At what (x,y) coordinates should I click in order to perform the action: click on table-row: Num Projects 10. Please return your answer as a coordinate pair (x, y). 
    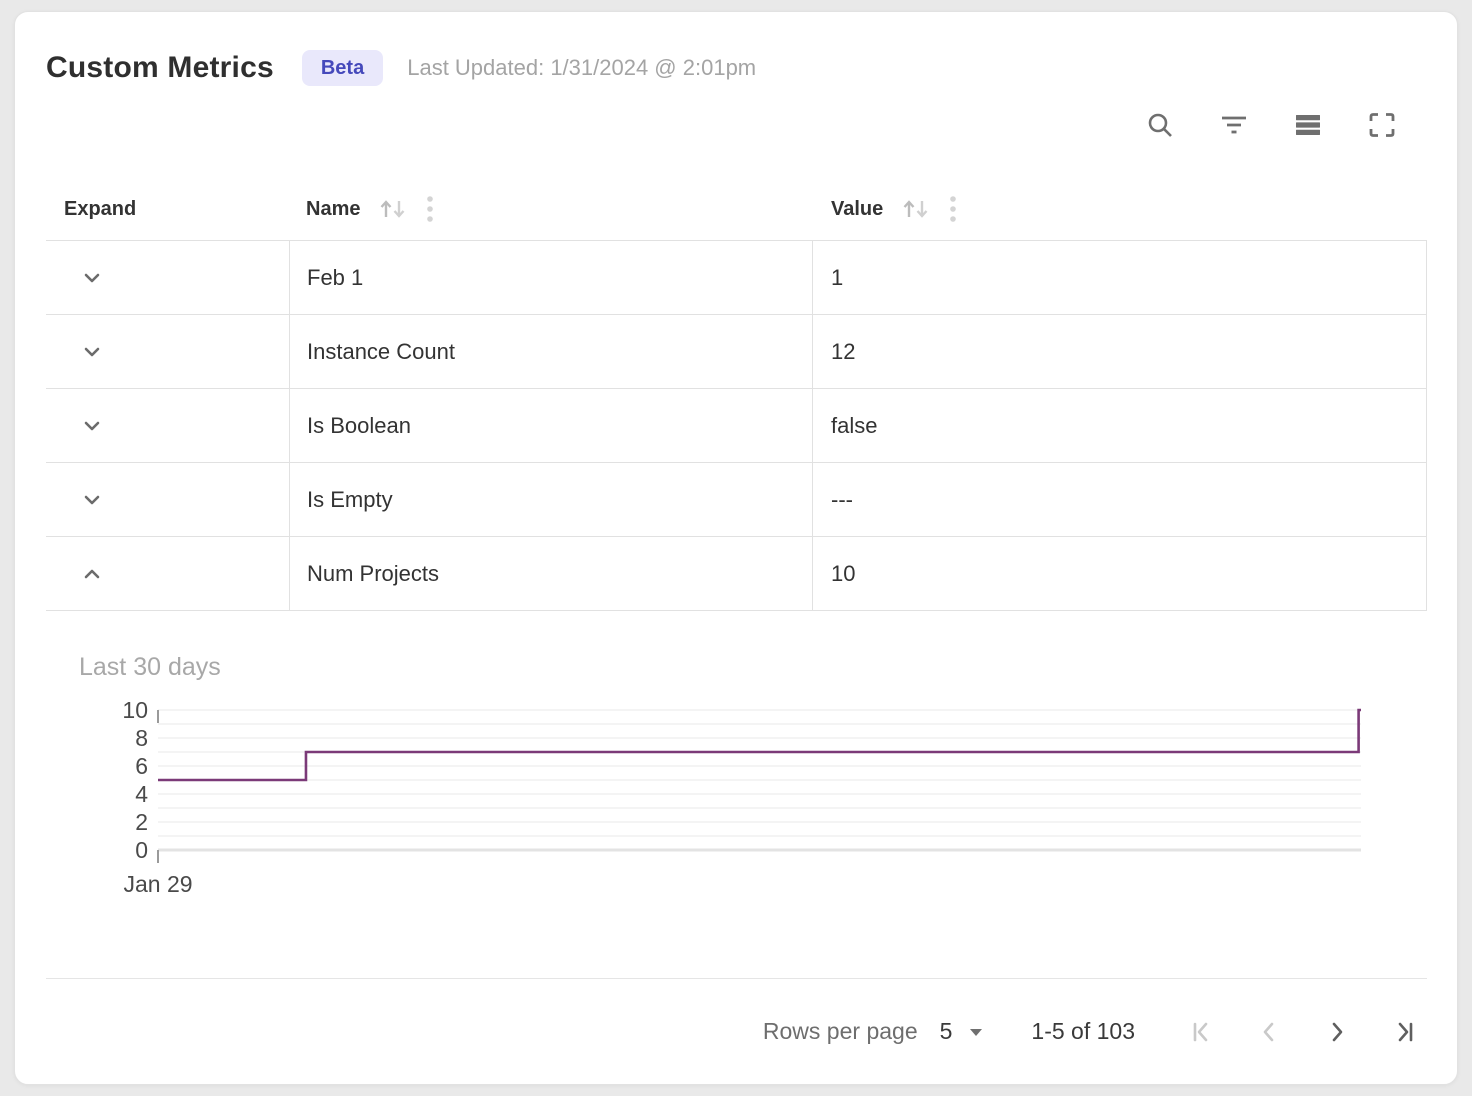
    Looking at the image, I should click on (736, 574).